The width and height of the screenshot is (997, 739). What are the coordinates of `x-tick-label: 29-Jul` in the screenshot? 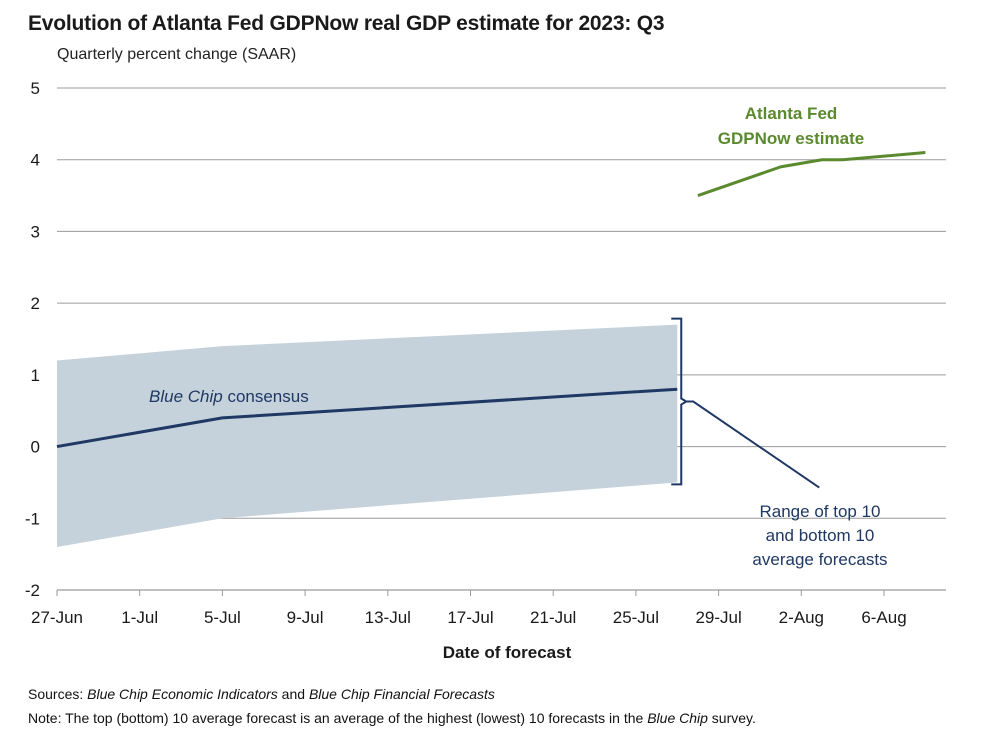 It's located at (718, 617).